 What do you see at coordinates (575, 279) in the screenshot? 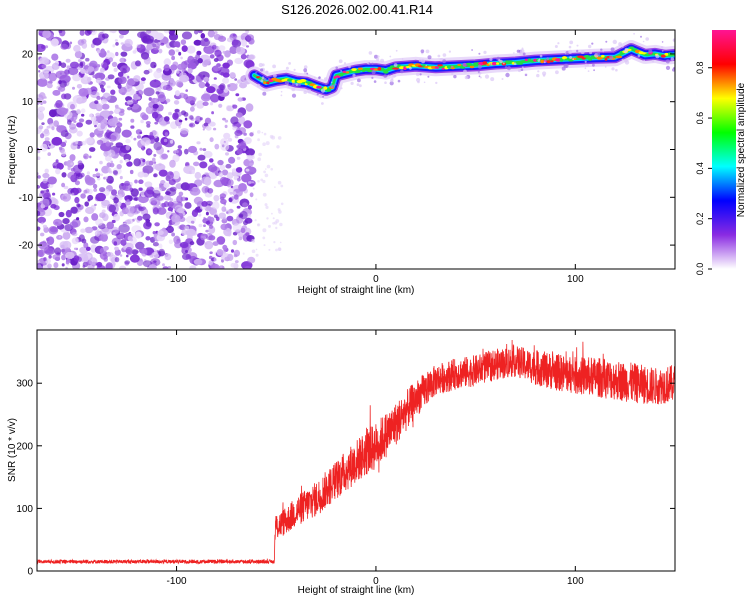
I see `spectrogram-x-tick-label: 100` at bounding box center [575, 279].